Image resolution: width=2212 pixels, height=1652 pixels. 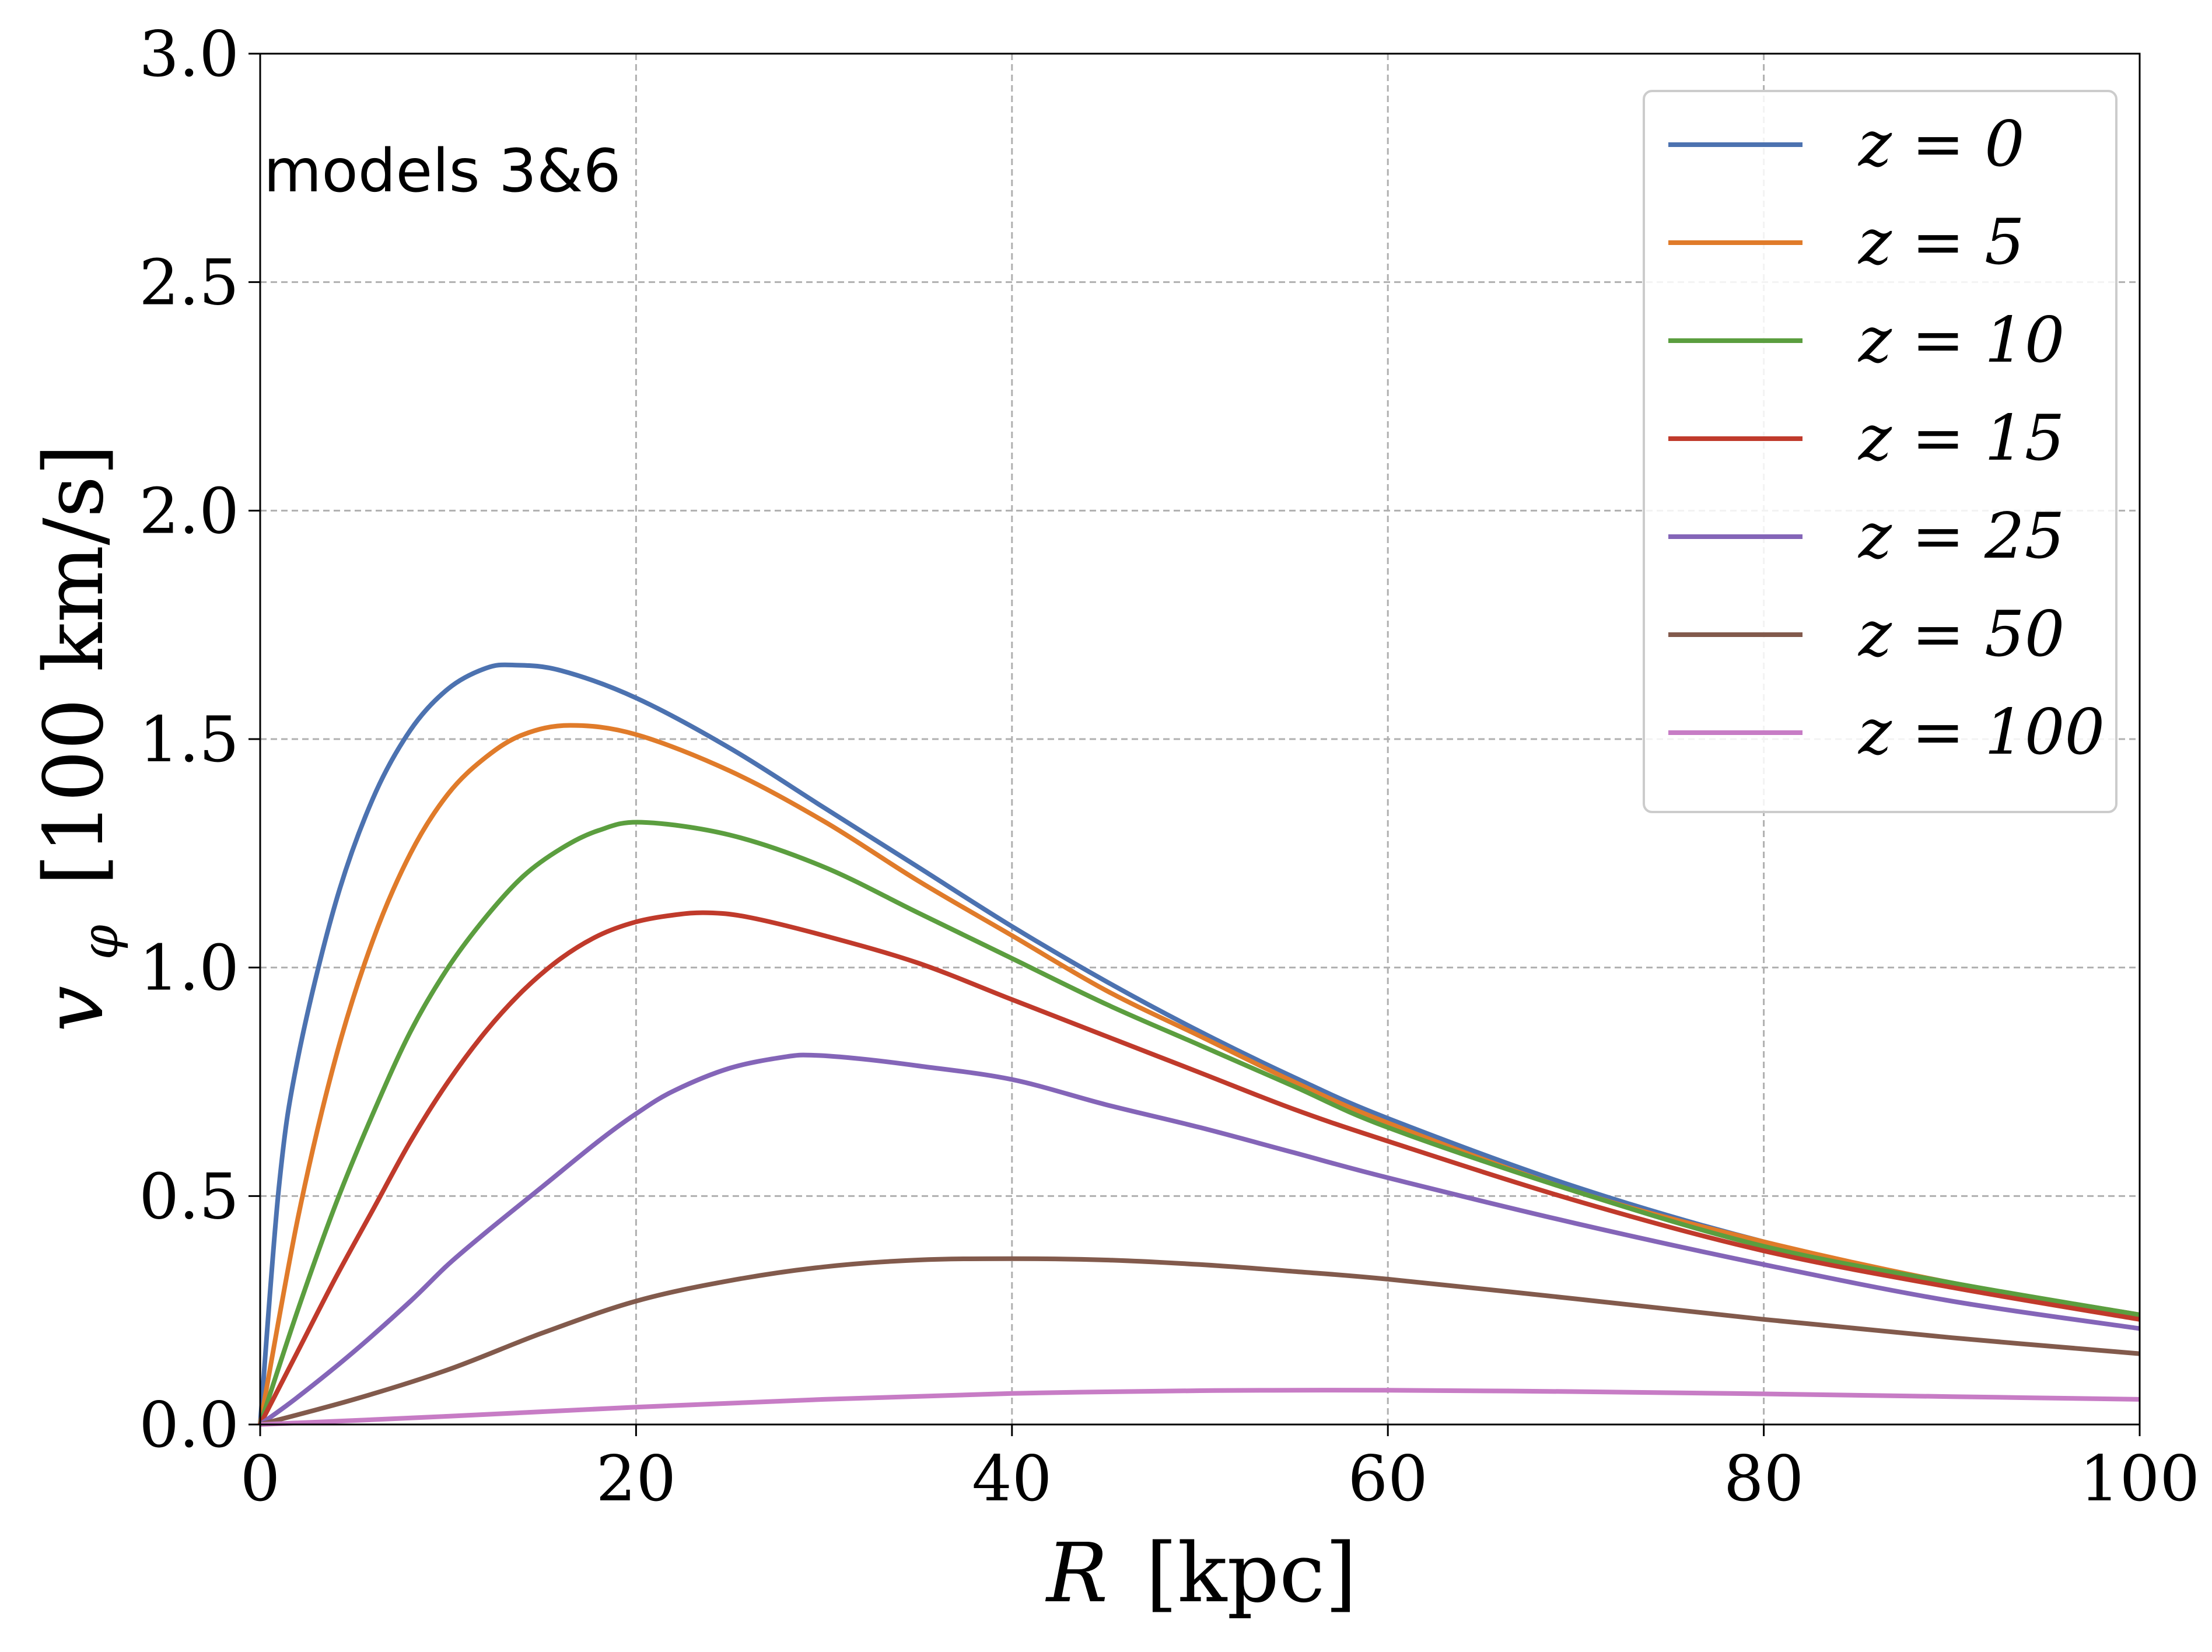 I want to click on x-axis-label: R [kpc], so click(x=1201, y=1573).